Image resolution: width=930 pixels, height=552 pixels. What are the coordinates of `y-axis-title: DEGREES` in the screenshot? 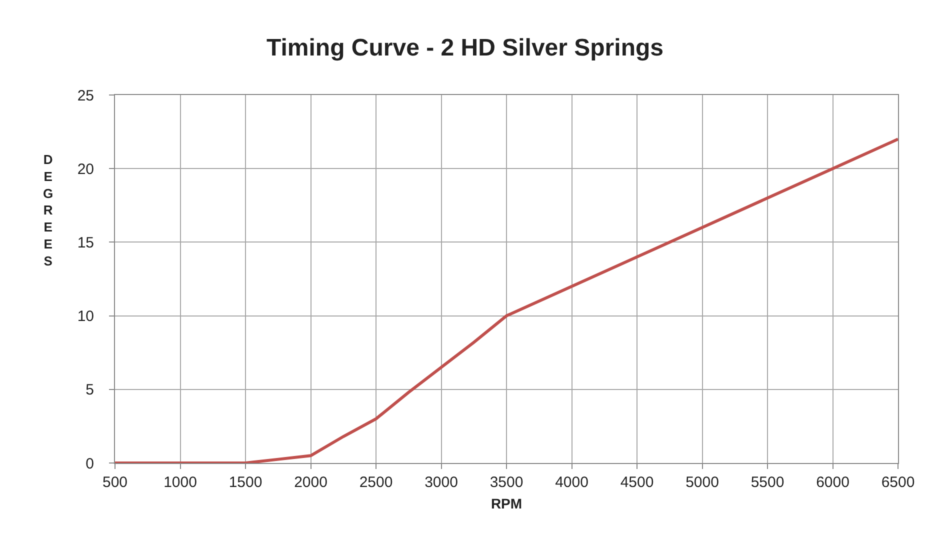 It's located at (48, 210).